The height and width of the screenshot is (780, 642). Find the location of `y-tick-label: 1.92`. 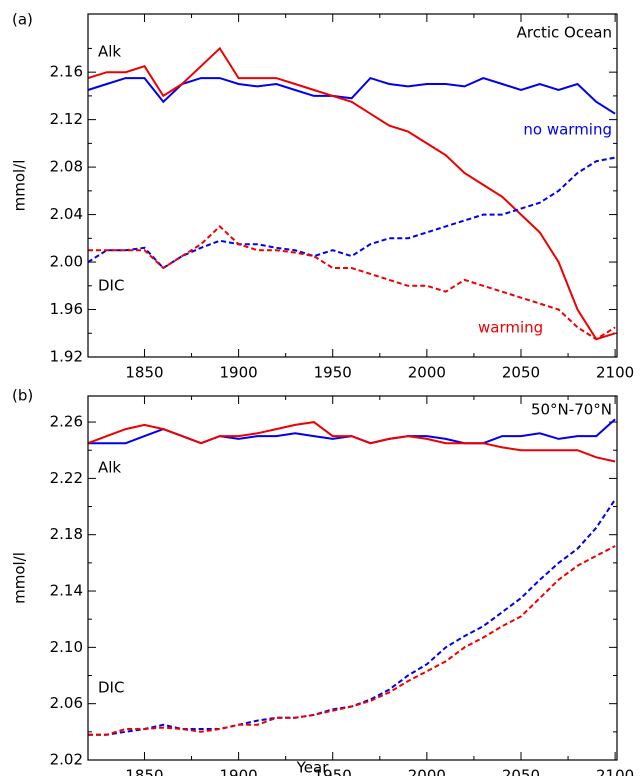

y-tick-label: 1.92 is located at coordinates (66, 357).